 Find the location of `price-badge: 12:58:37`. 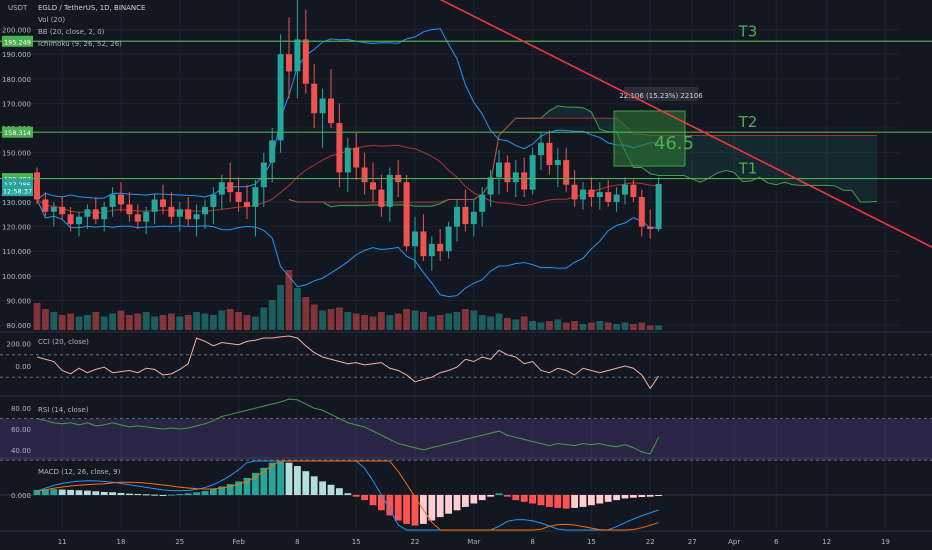

price-badge: 12:58:37 is located at coordinates (17, 191).